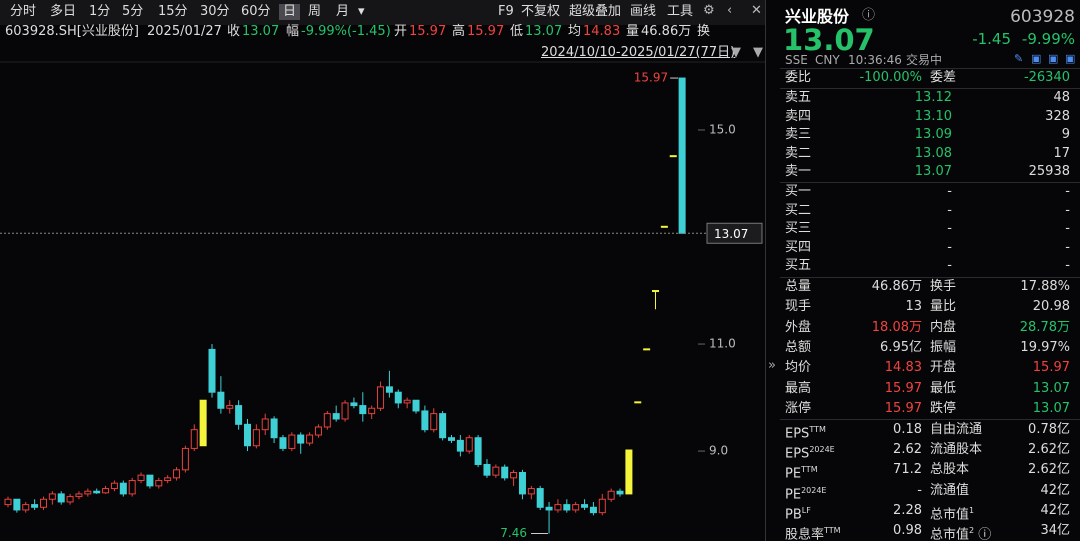  Describe the element at coordinates (903, 368) in the screenshot. I see `stat-value: 14.83` at that location.